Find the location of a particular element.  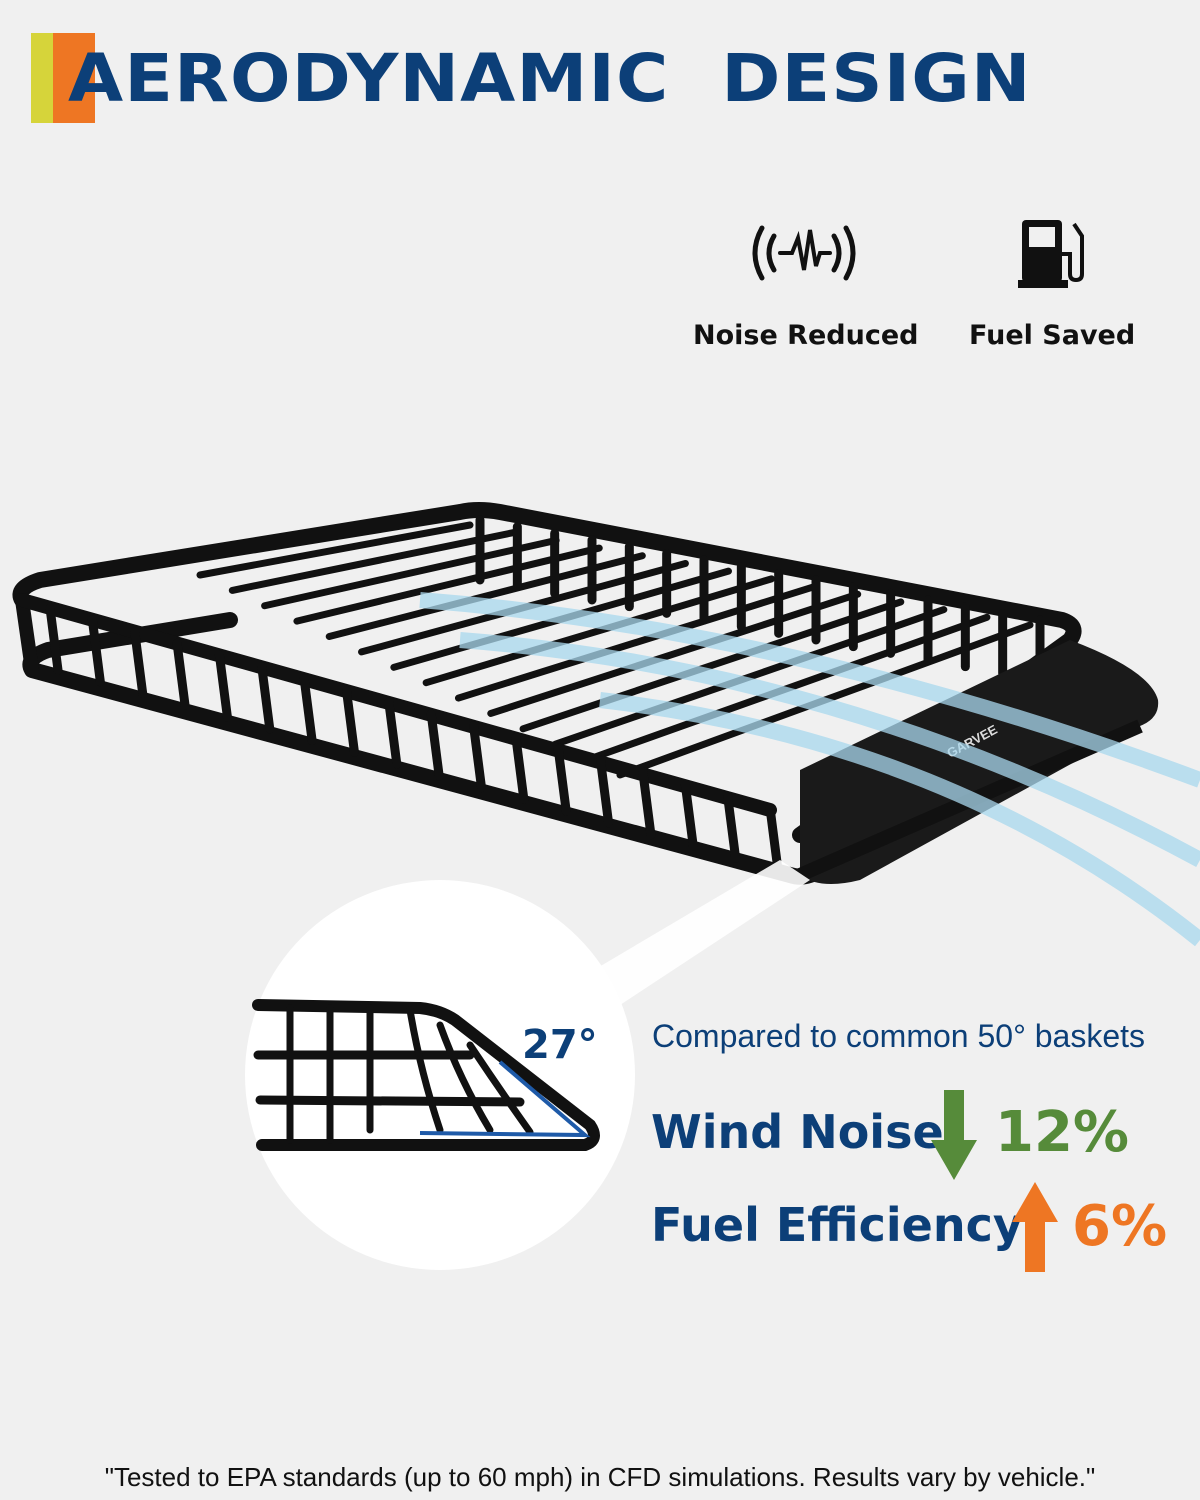

fuel-efficiency-value: 6% is located at coordinates (1120, 1226).